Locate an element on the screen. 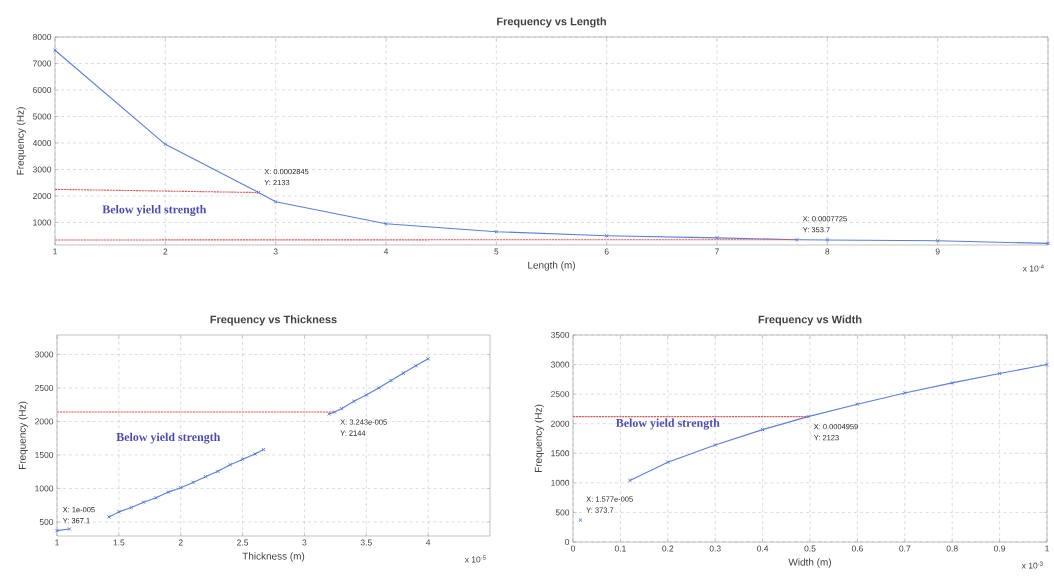 Image resolution: width=1054 pixels, height=578 pixels. y-tick-label: 5000 is located at coordinates (42, 116).